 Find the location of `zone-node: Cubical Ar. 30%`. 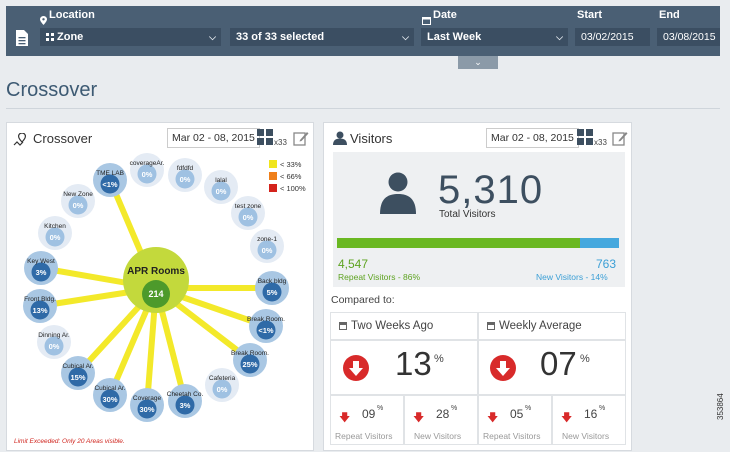

zone-node: Cubical Ar. 30% is located at coordinates (110, 395).